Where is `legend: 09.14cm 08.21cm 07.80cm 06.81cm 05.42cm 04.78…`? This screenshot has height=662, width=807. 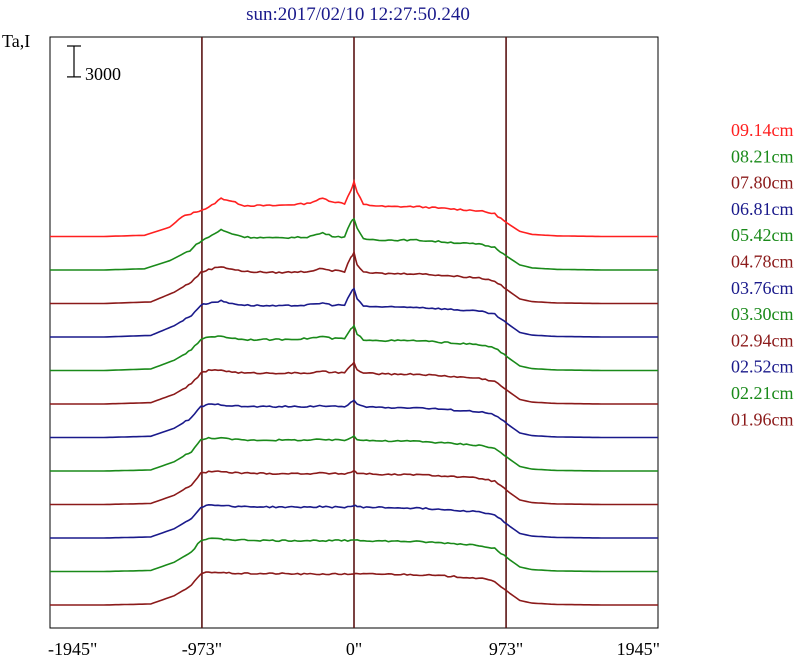
legend: 09.14cm 08.21cm 07.80cm 06.81cm 05.42cm 04.78… is located at coordinates (762, 274).